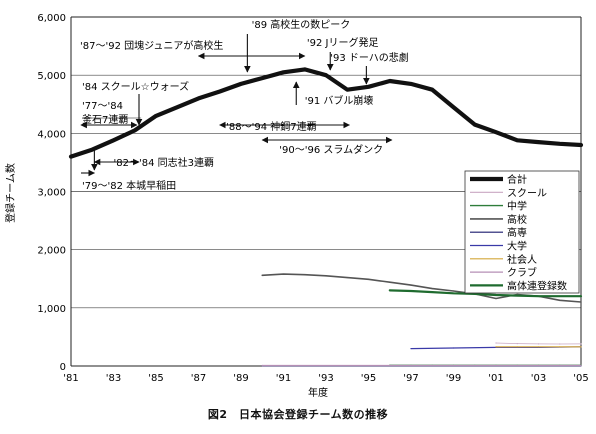 This screenshot has height=434, width=596. Describe the element at coordinates (369, 57) in the screenshot. I see `annotation-label: '93 ドーハの悲劇` at that location.